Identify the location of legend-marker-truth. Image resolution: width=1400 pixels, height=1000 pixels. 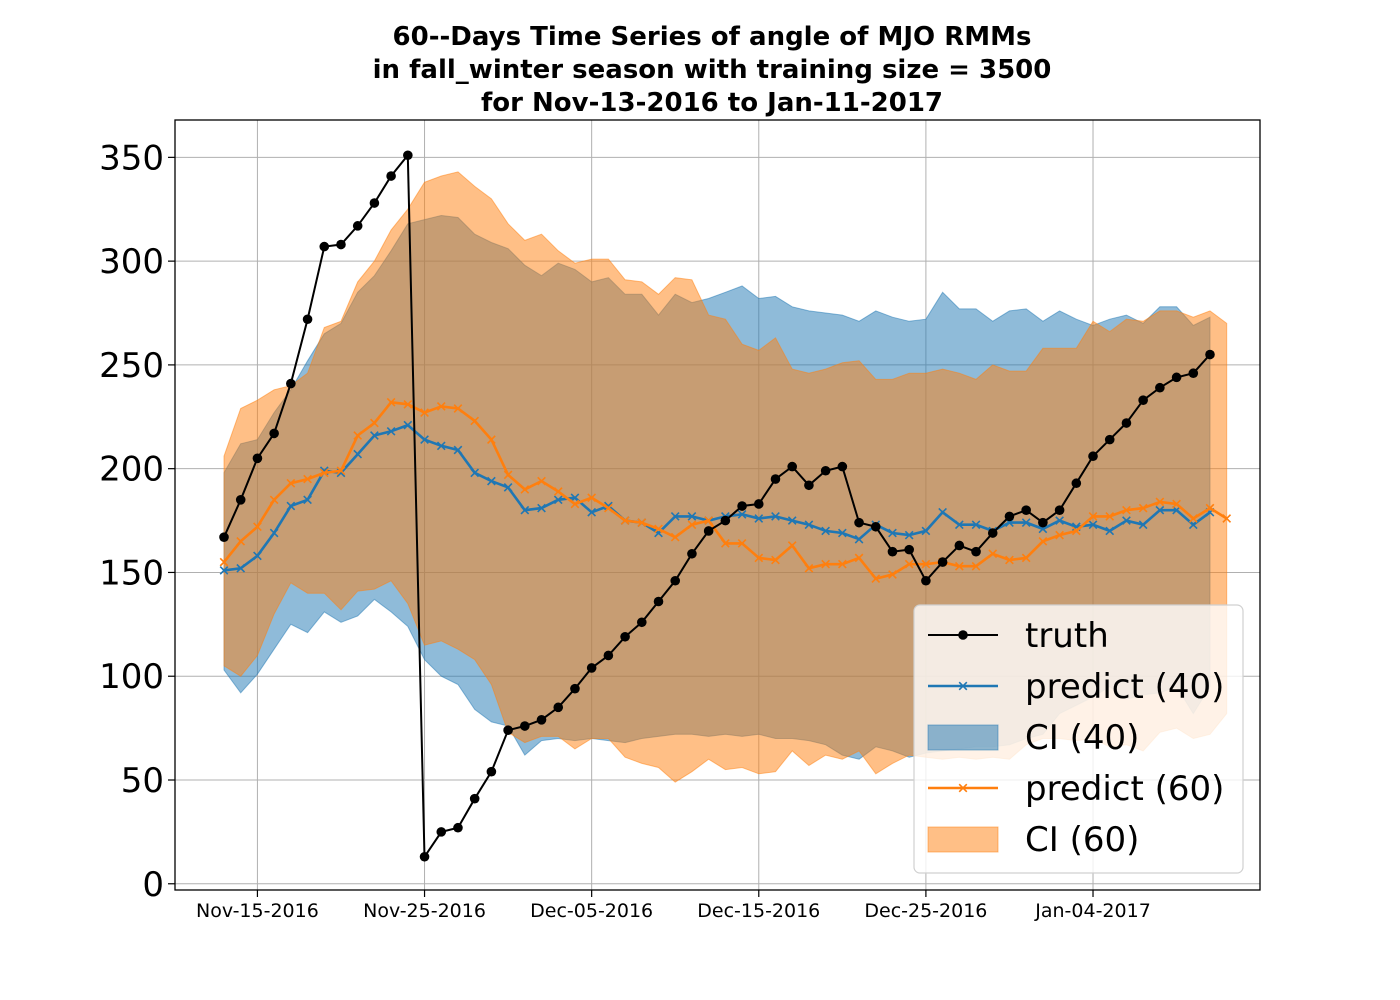
(963, 635).